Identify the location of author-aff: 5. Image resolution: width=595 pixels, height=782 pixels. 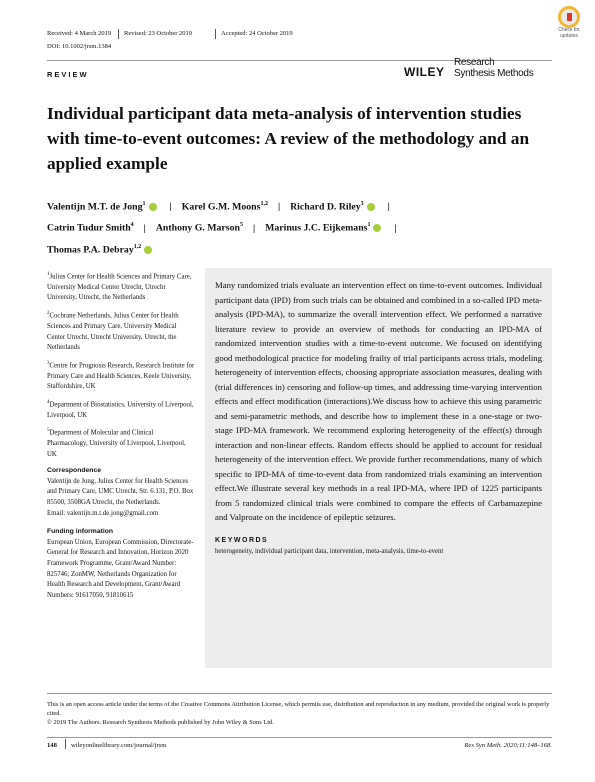
(241, 225).